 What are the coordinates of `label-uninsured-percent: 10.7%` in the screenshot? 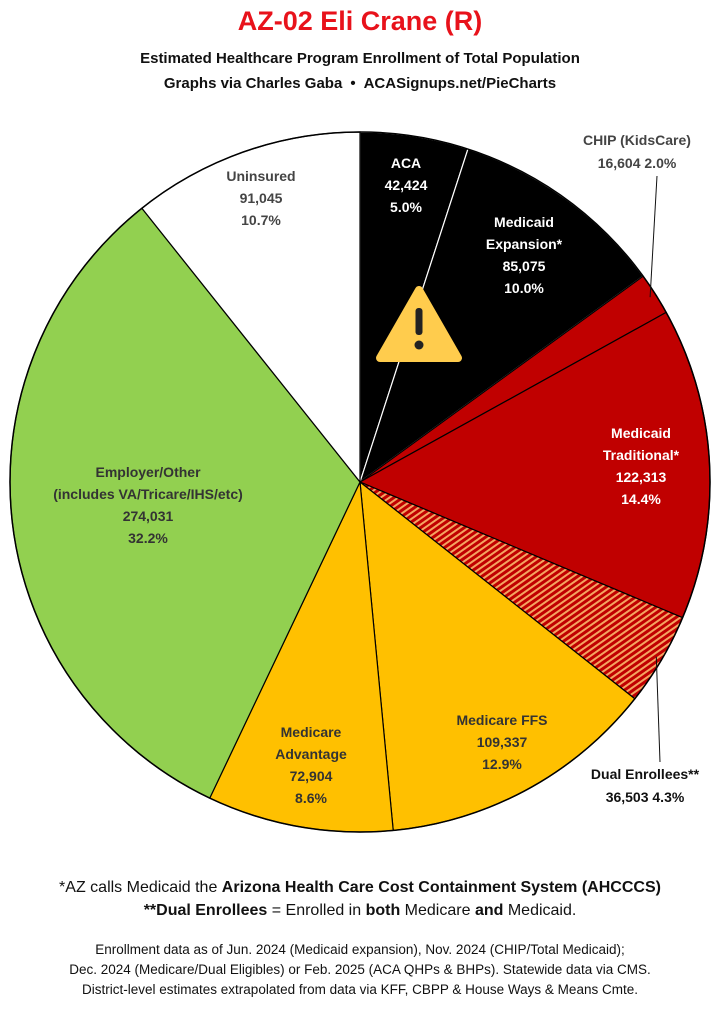 It's located at (261, 220).